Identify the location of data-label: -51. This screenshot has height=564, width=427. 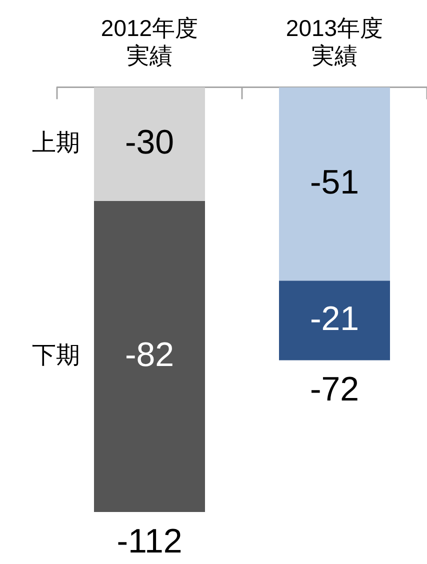
(335, 182).